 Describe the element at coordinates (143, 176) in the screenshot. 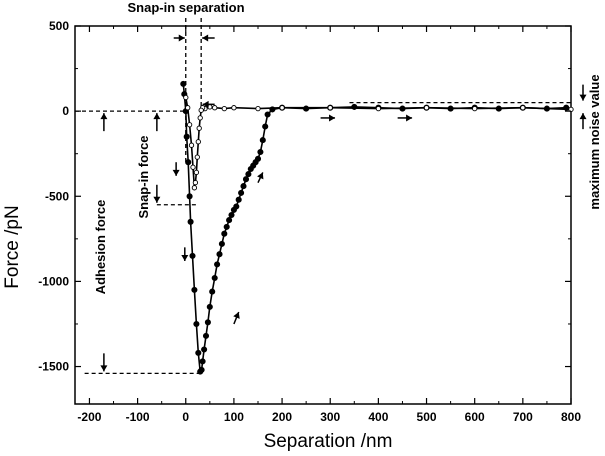

I see `snap-in-force-label: Snap-in force` at that location.